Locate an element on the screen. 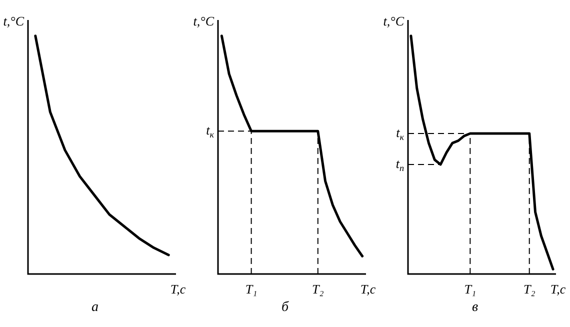 This screenshot has height=327, width=570. text: а is located at coordinates (95, 308).